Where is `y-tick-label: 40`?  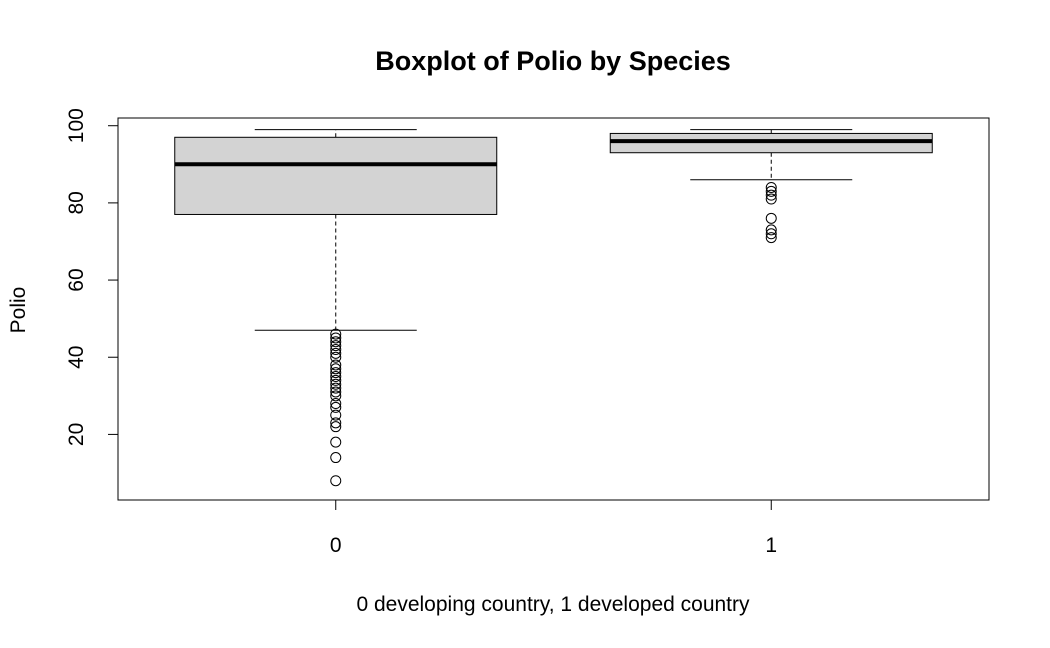
y-tick-label: 40 is located at coordinates (76, 357).